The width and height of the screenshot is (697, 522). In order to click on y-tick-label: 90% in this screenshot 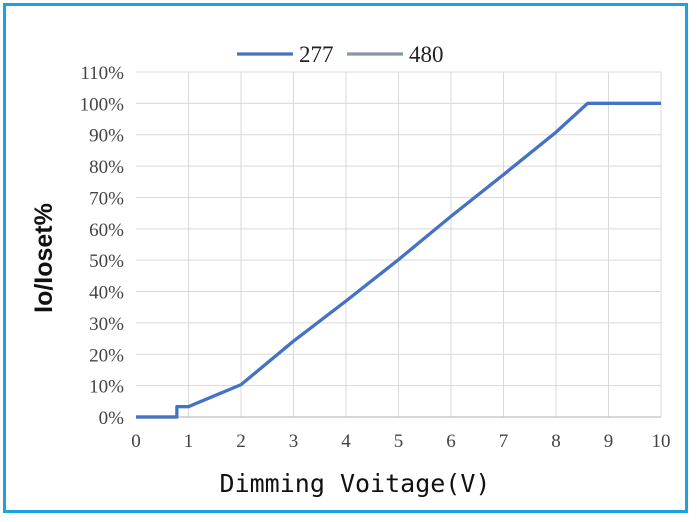, I will do `click(106, 136)`.